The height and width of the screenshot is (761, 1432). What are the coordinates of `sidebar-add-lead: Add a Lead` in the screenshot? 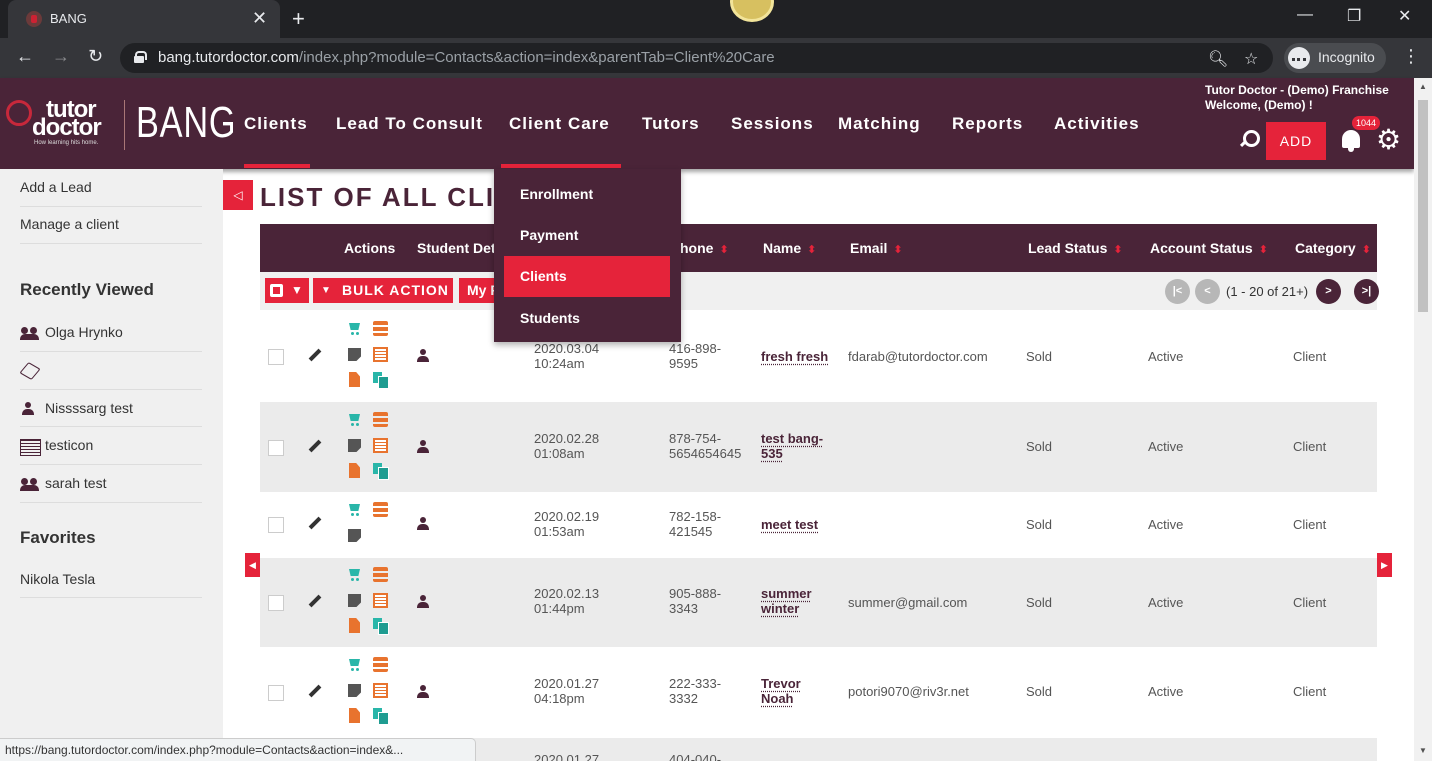 It's located at (56, 187).